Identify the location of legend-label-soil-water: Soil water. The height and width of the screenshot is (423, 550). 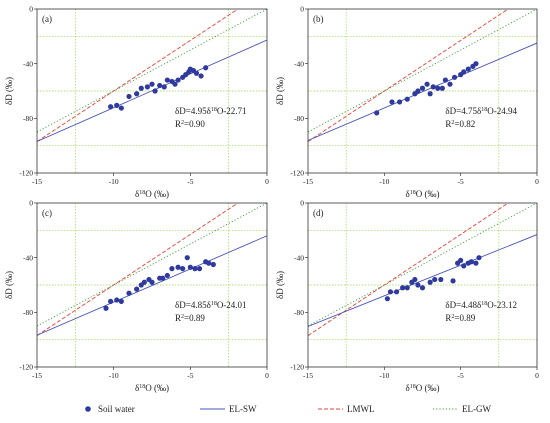
(116, 409).